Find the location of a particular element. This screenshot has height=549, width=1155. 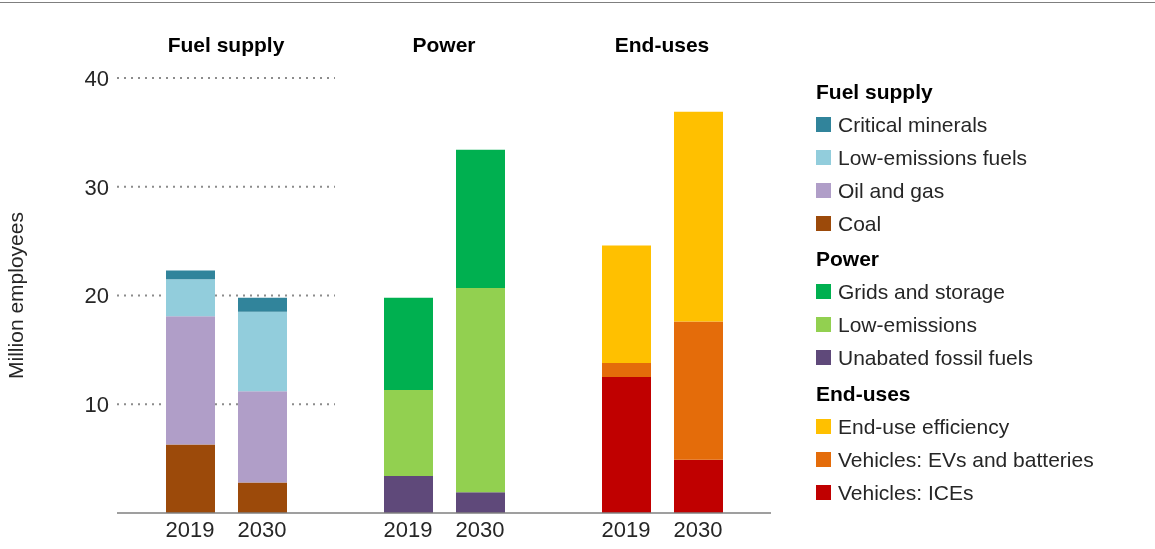

legend-label: Coal is located at coordinates (860, 223).